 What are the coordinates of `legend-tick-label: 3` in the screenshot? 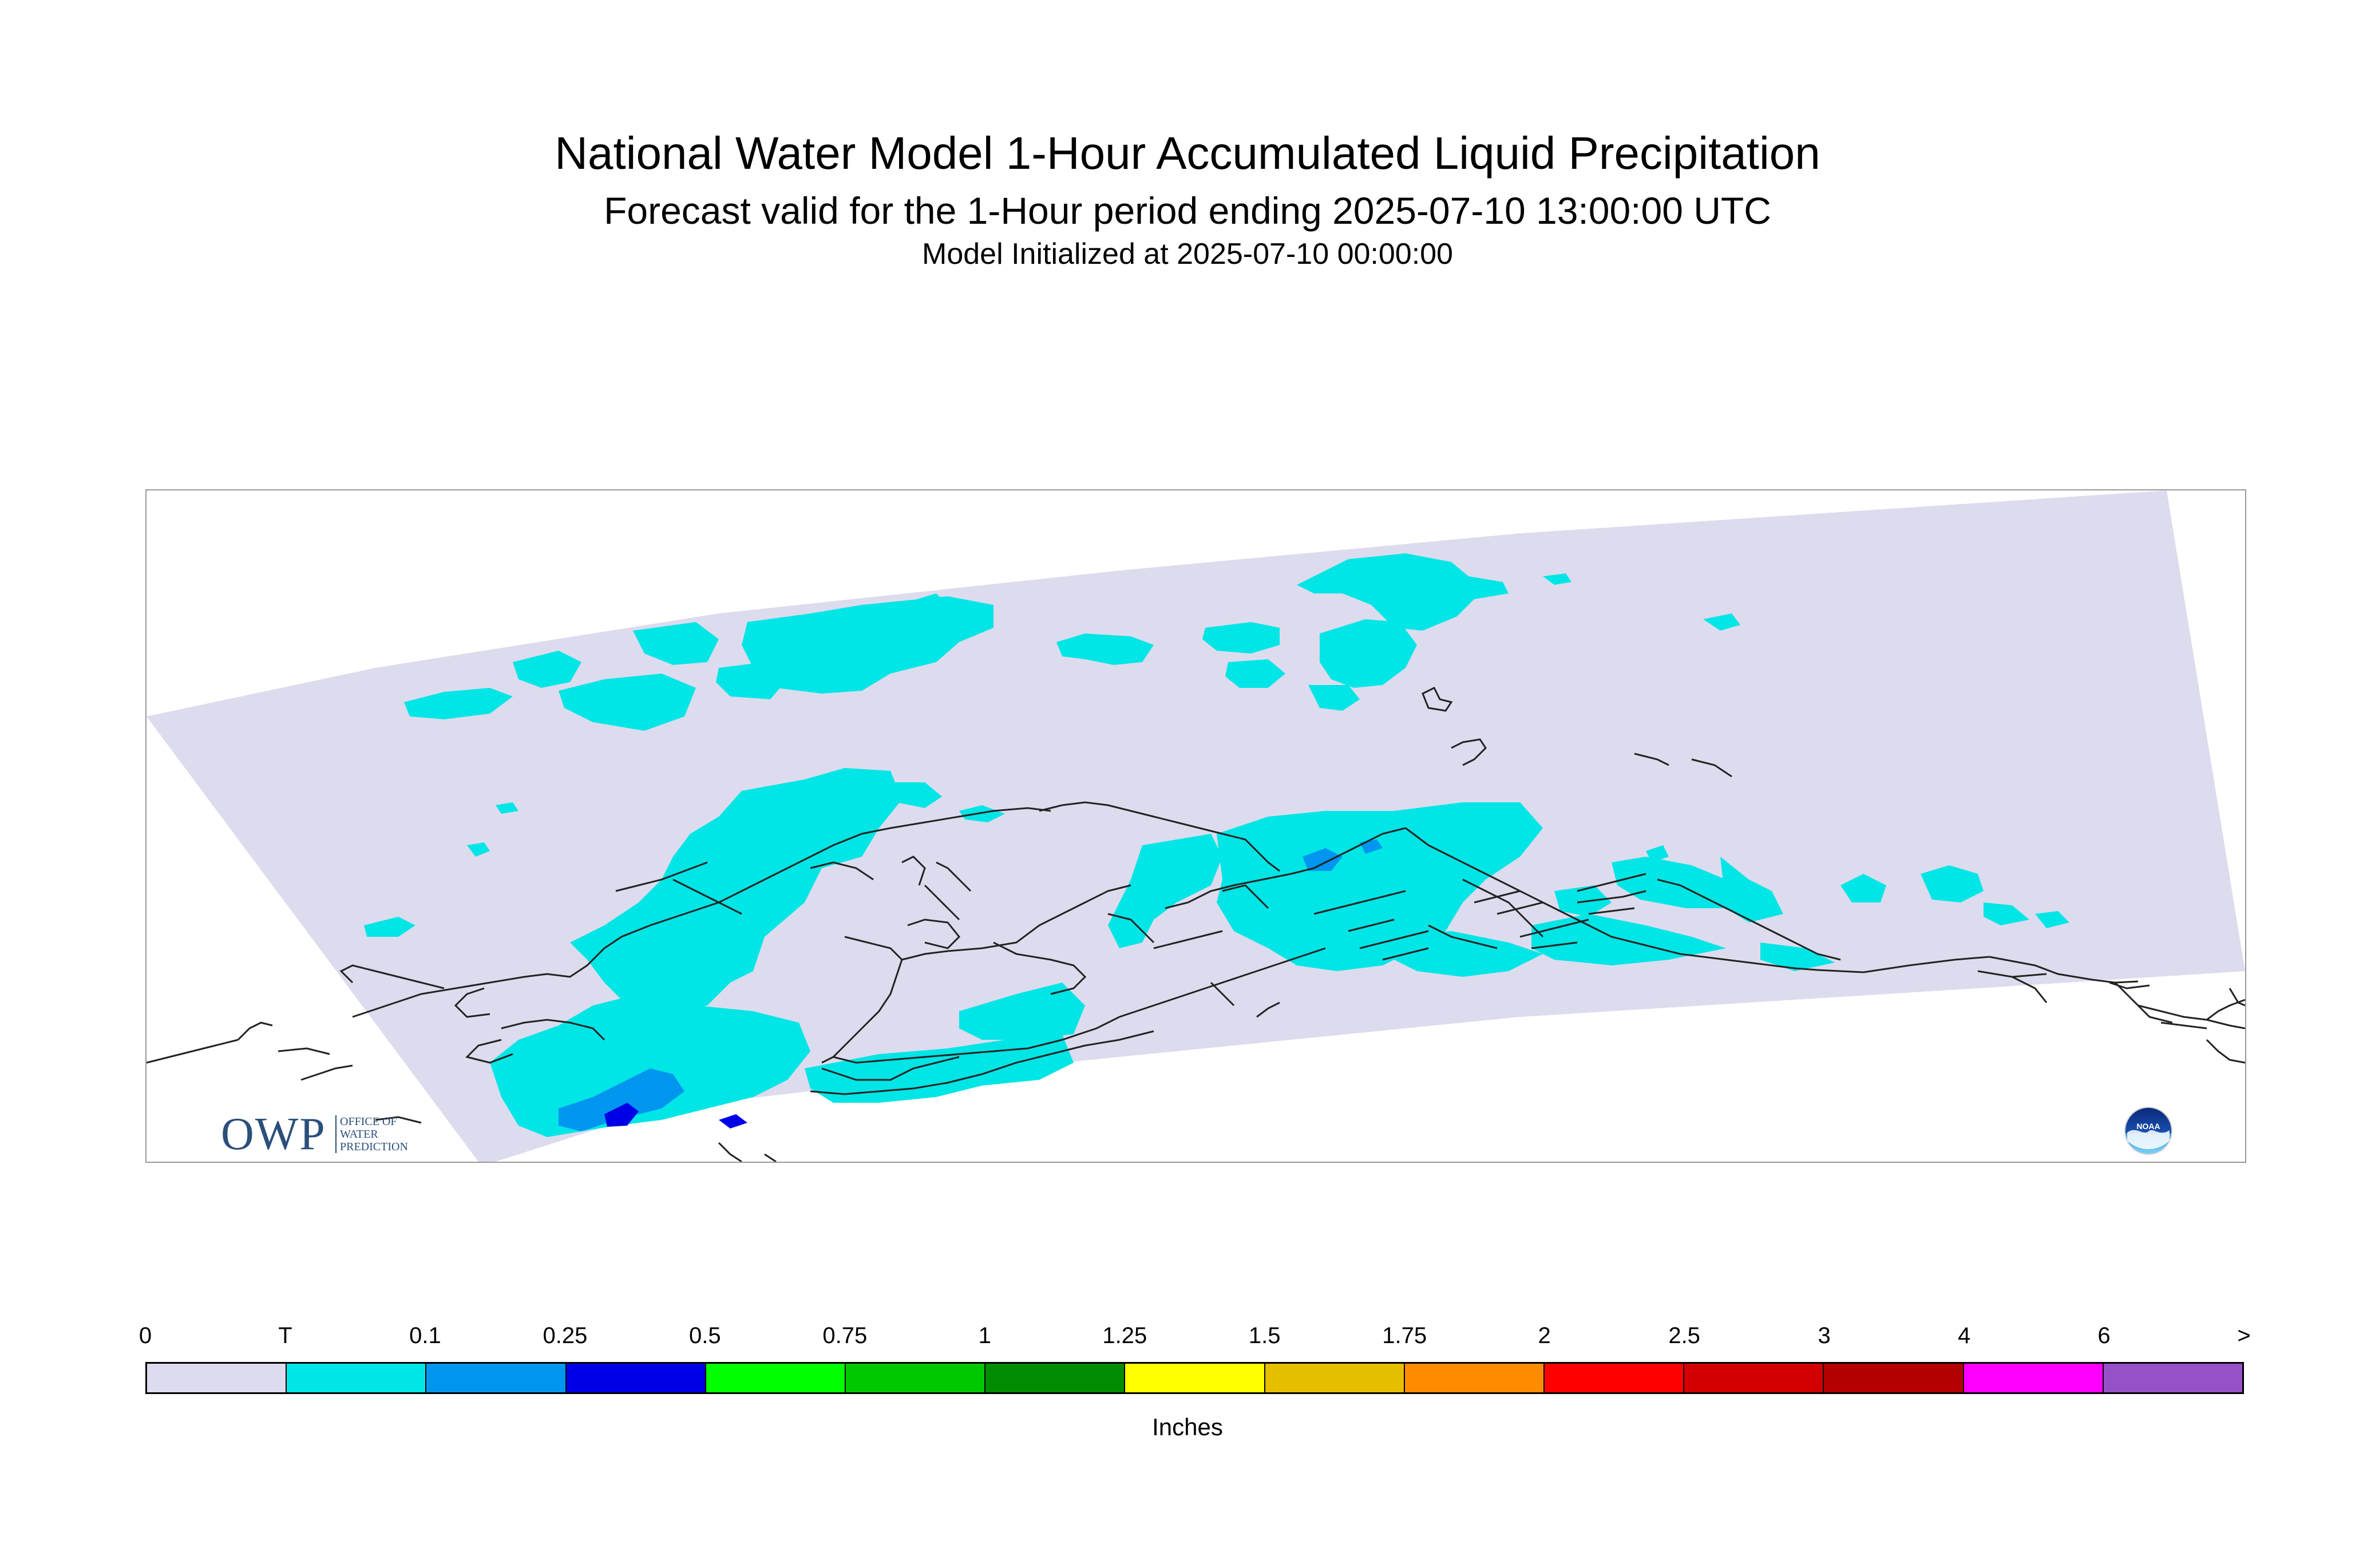 It's located at (1825, 1335).